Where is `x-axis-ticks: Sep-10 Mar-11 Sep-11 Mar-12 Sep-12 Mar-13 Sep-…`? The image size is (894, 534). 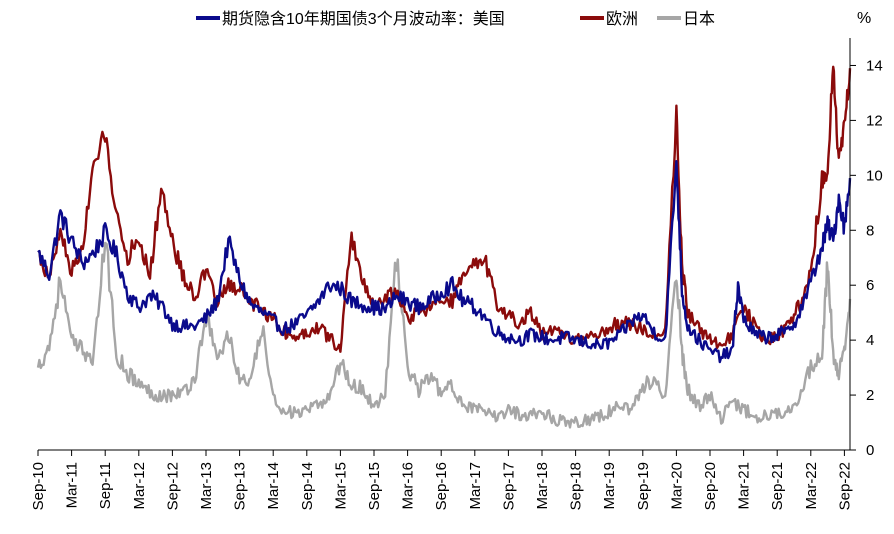 x-axis-ticks: Sep-10 Mar-11 Sep-11 Mar-12 Sep-12 Mar-13 Sep-… is located at coordinates (441, 480).